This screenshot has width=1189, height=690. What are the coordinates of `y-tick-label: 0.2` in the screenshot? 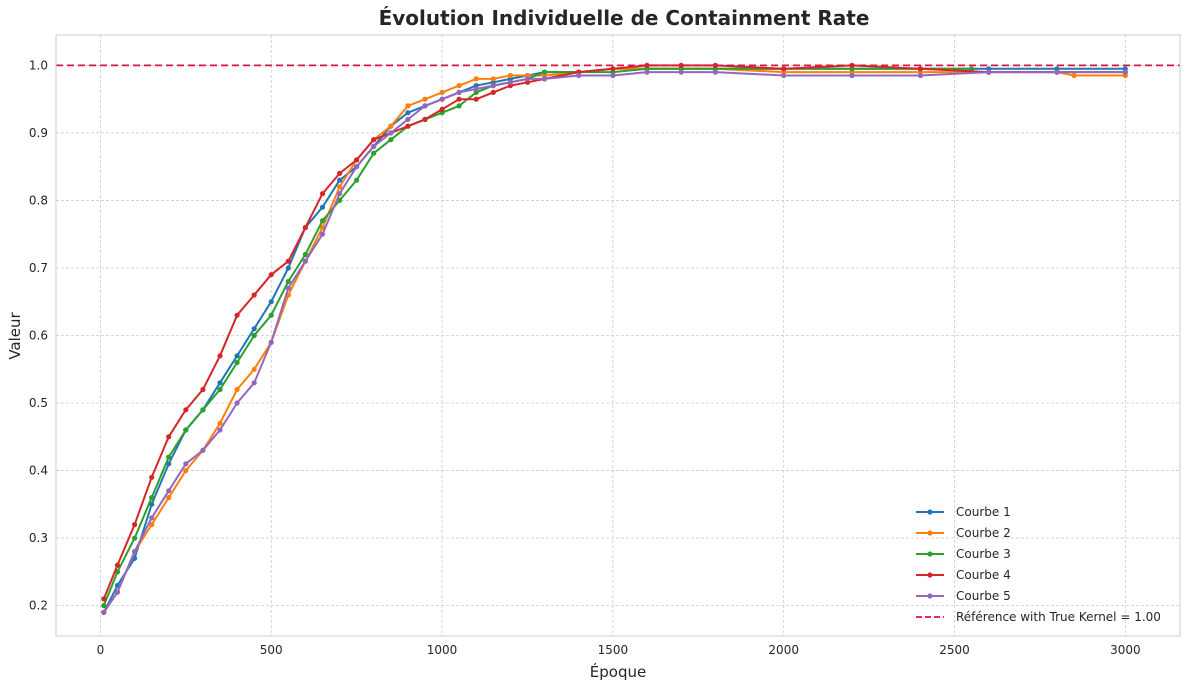 It's located at (38, 606).